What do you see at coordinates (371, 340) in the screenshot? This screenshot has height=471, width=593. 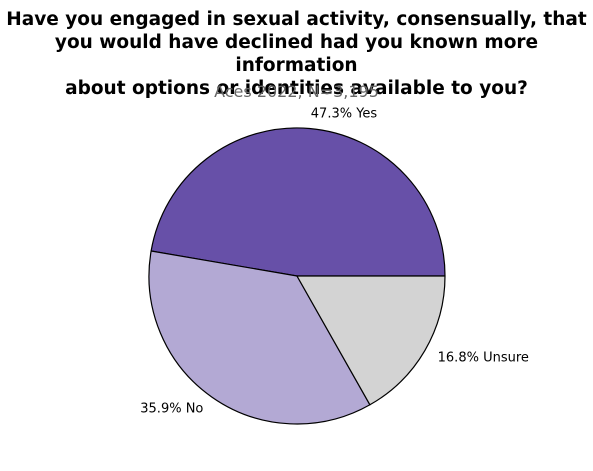 I see `pie-slice-unsure` at bounding box center [371, 340].